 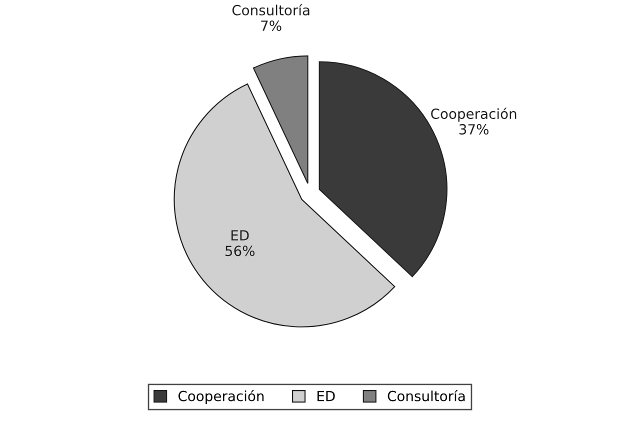 What do you see at coordinates (240, 235) in the screenshot?
I see `slice-label: ED` at bounding box center [240, 235].